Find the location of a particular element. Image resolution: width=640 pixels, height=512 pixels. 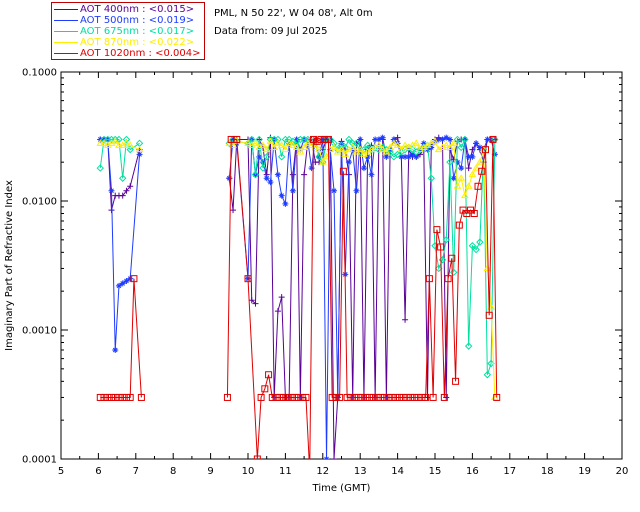

x-tick-label: 13 is located at coordinates (360, 471).